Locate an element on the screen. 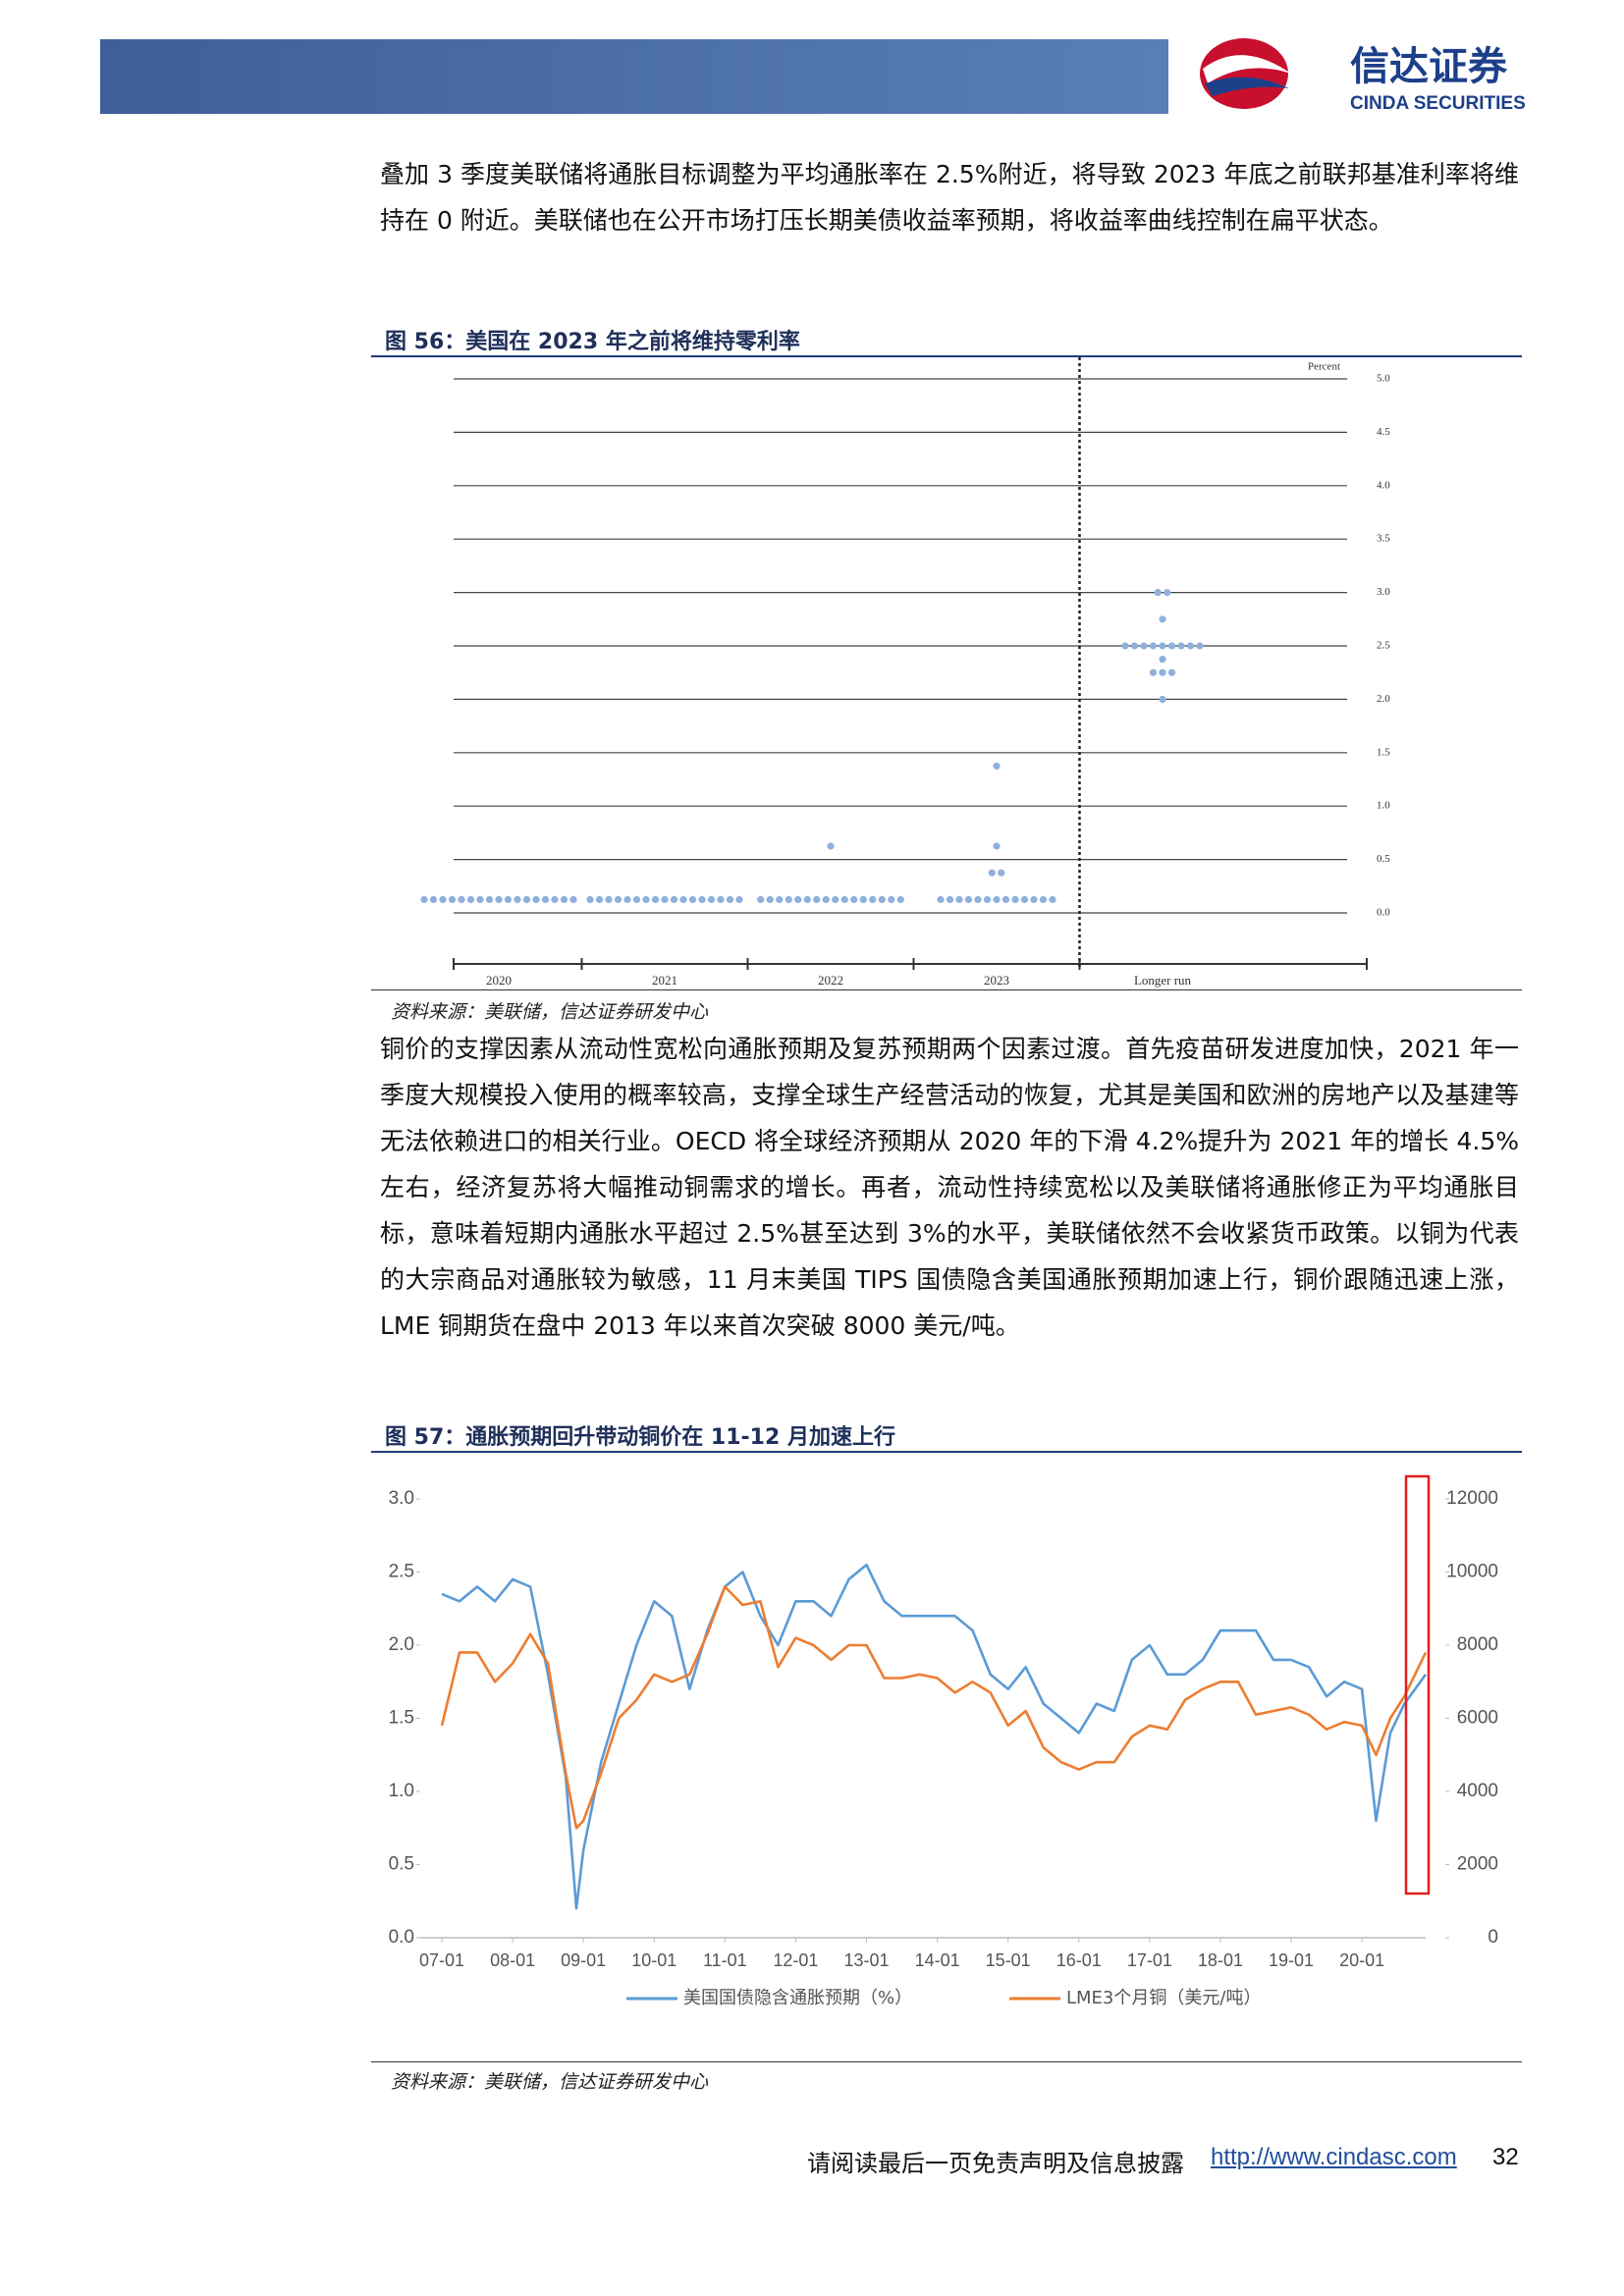  x-tick-label: 2021 is located at coordinates (664, 981).